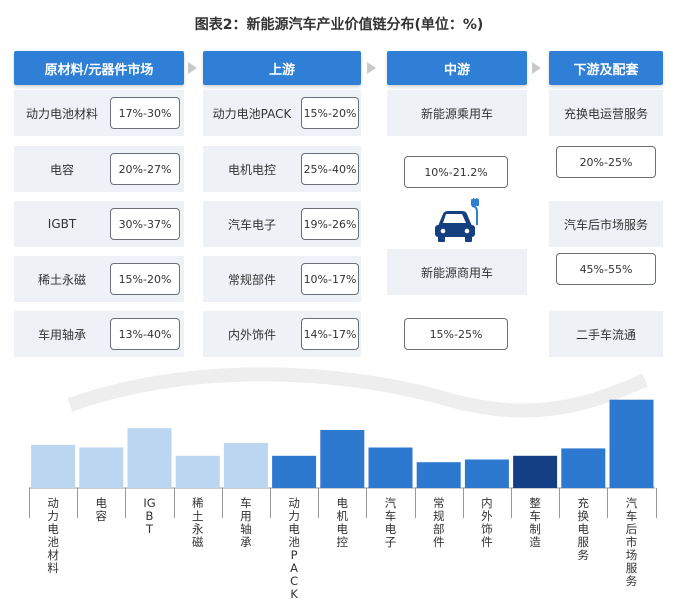  Describe the element at coordinates (61, 334) in the screenshot. I see `cell-label: 车用轴承` at that location.